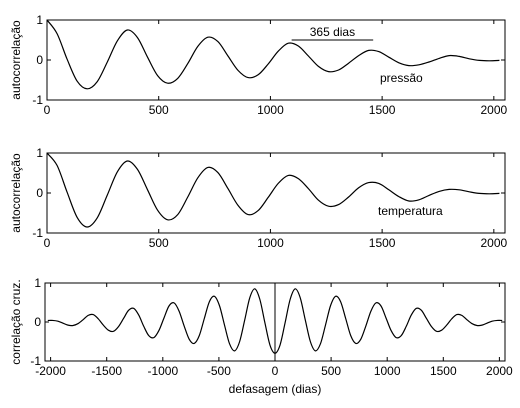 The width and height of the screenshot is (520, 408). Describe the element at coordinates (401, 78) in the screenshot. I see `series-label: pressão` at that location.